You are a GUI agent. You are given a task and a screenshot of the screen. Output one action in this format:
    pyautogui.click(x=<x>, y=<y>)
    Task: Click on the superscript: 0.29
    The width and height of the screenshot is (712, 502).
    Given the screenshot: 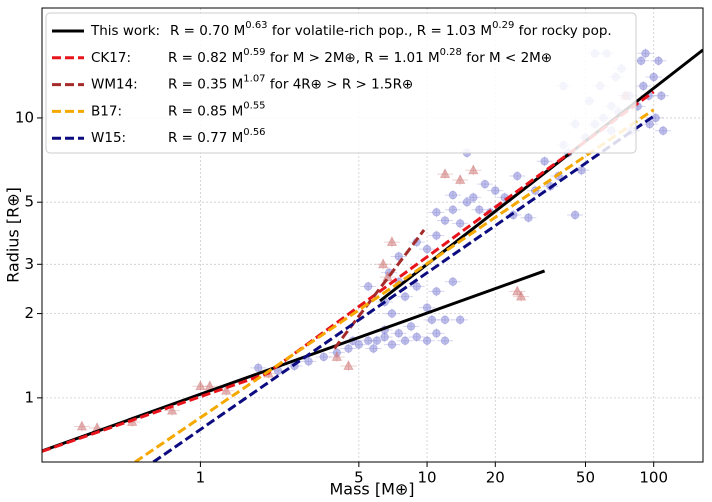 What is the action you would take?
    pyautogui.click(x=503, y=25)
    